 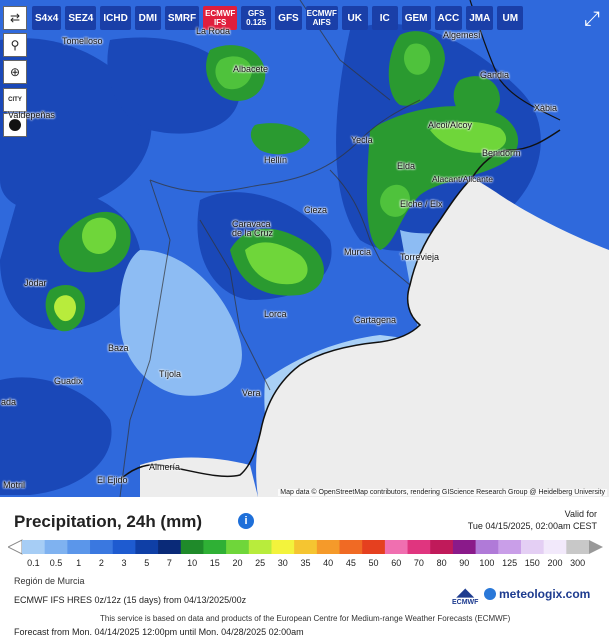 I want to click on color-scale-bar, so click(x=305, y=547).